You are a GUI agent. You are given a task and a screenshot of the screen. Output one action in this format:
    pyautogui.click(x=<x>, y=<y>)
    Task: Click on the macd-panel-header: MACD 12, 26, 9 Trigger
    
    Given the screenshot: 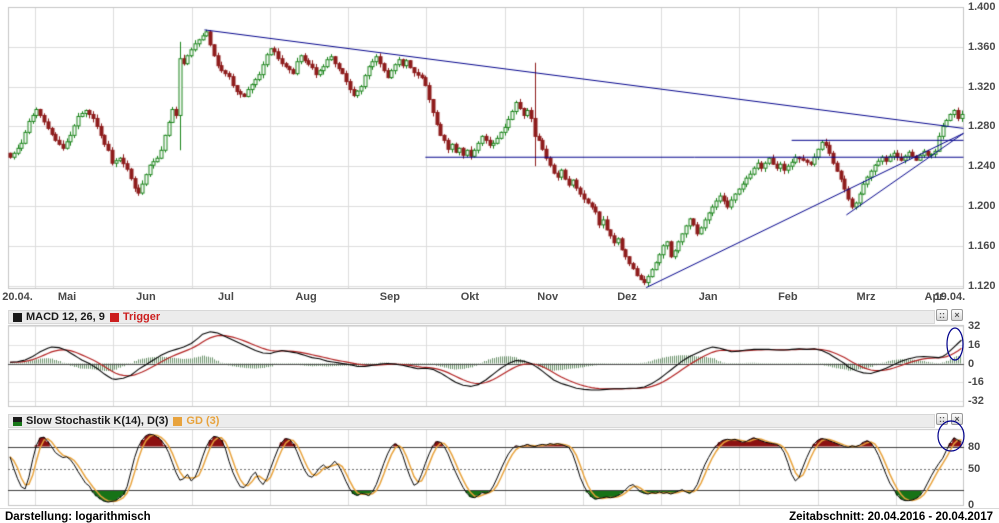 What is the action you would take?
    pyautogui.click(x=471, y=317)
    